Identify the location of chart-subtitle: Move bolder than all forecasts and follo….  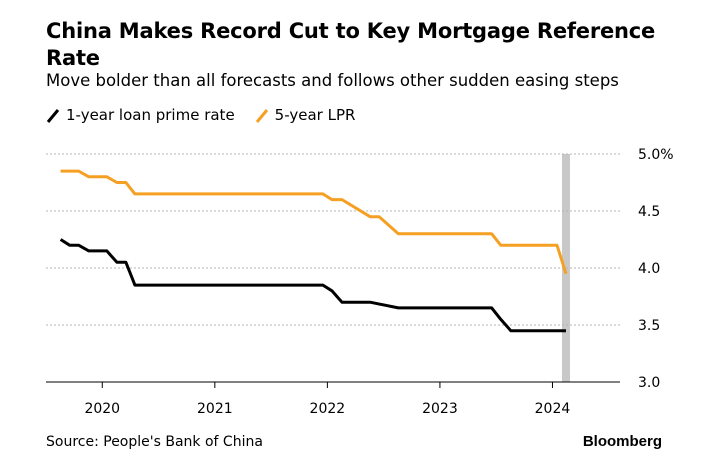
(332, 80).